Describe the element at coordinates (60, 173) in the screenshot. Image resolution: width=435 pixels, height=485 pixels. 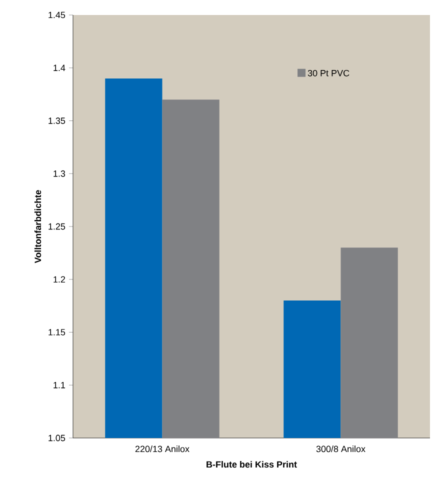
I see `y-tick-label: 1.3` at that location.